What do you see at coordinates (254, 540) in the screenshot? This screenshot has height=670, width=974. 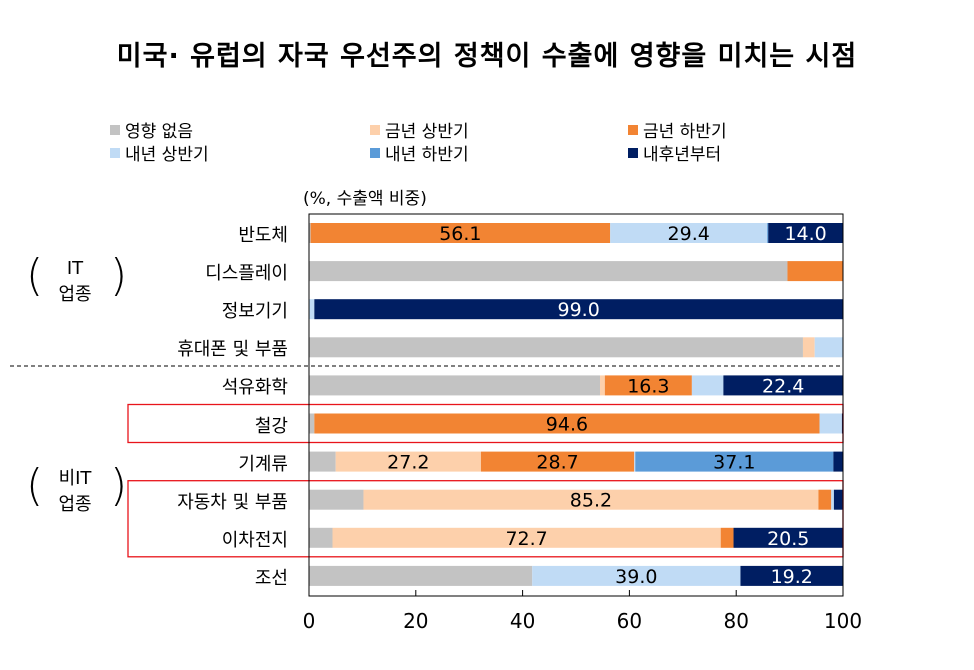 I see `category-label: 이차전지` at bounding box center [254, 540].